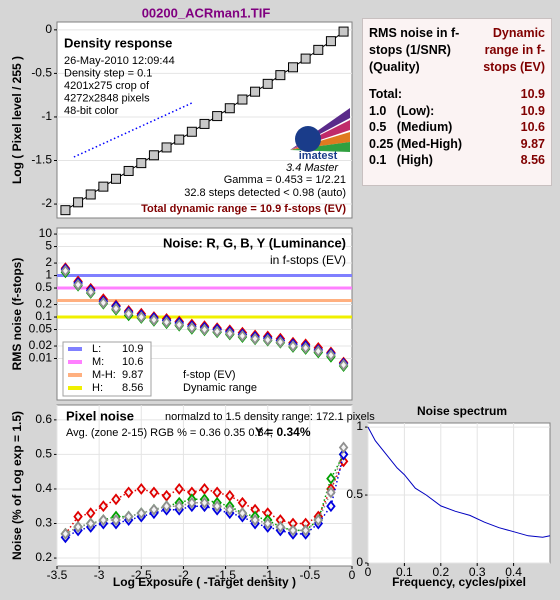  Describe the element at coordinates (243, 209) in the screenshot. I see `dynamic-range-note: Total dynamic range = 10.9 f-stops (EV)` at that location.